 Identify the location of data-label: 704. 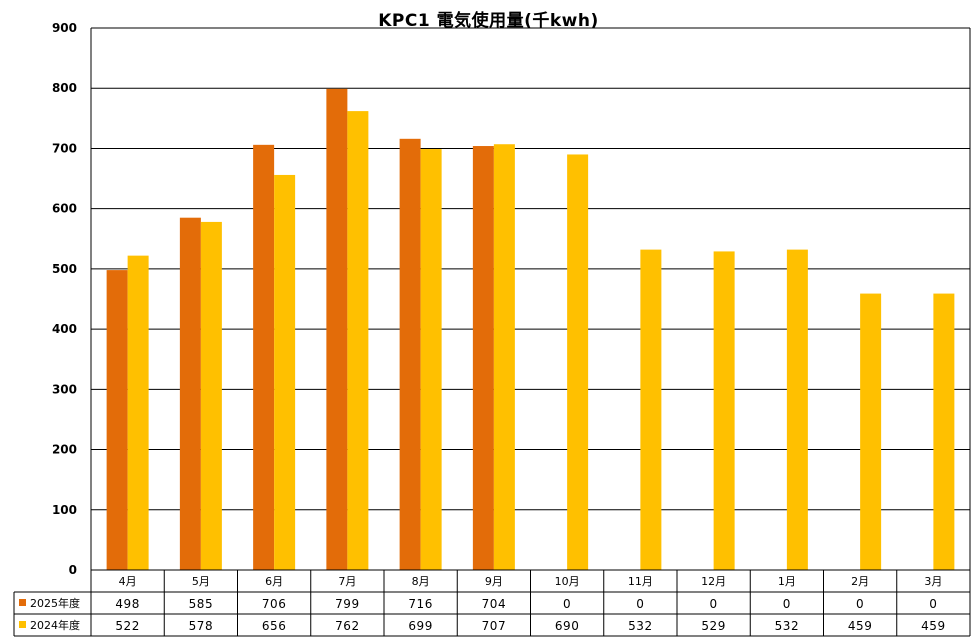
(494, 604).